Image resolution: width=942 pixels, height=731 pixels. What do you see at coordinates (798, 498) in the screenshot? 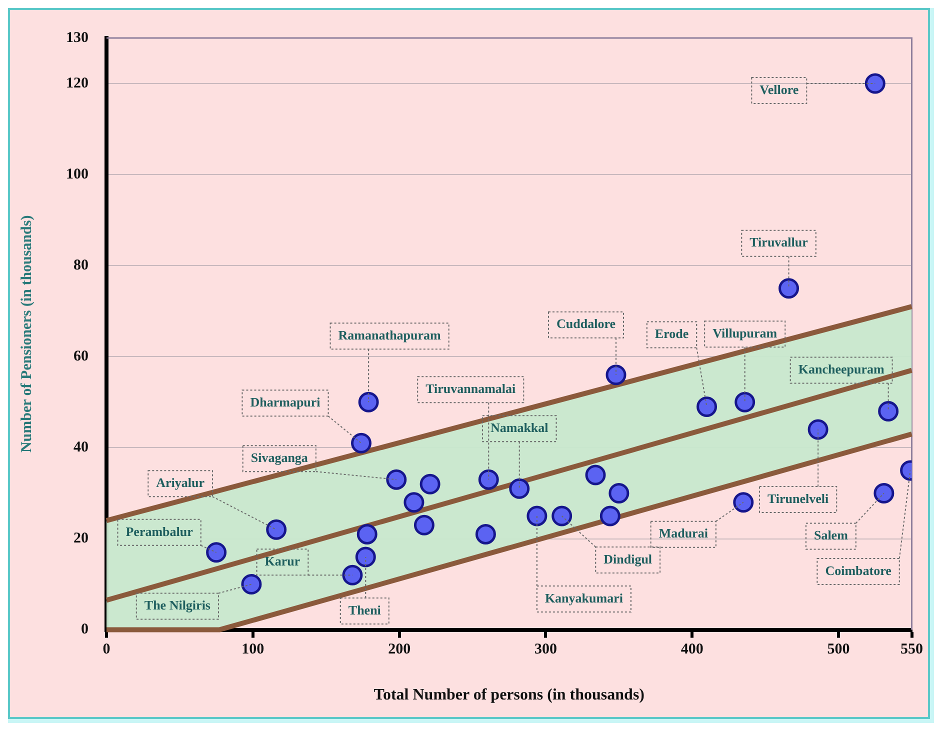
I see `annotation: Tirunelveli` at bounding box center [798, 498].